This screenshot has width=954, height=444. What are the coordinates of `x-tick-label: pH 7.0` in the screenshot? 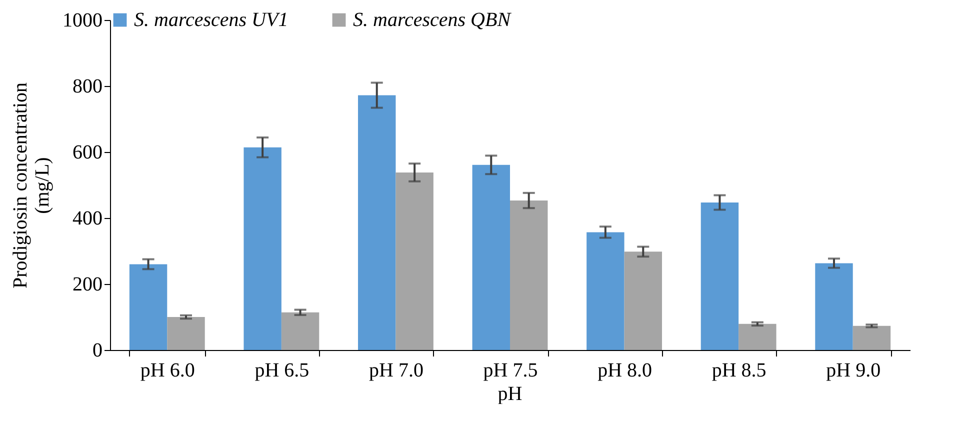 It's located at (396, 371).